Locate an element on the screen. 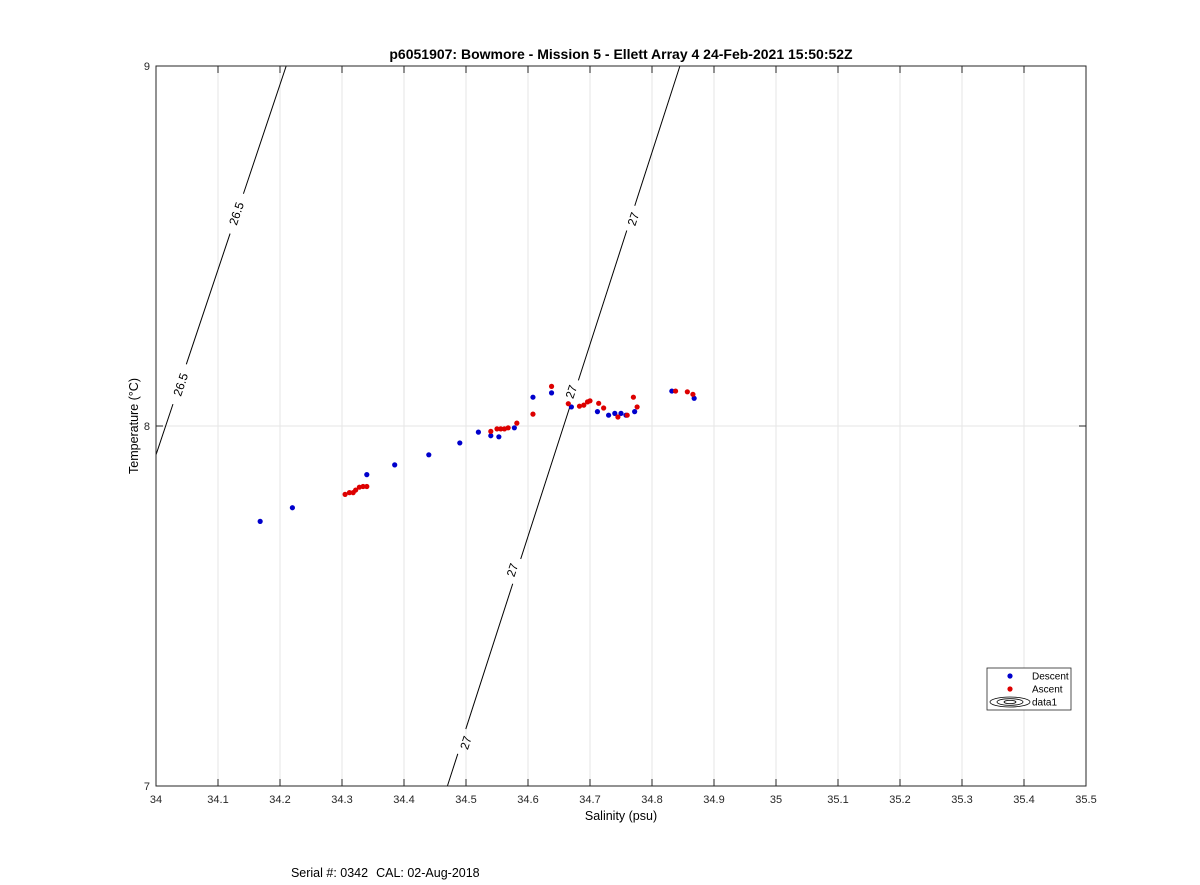 This screenshot has height=885, width=1200. x-tick-label: 35 is located at coordinates (776, 800).